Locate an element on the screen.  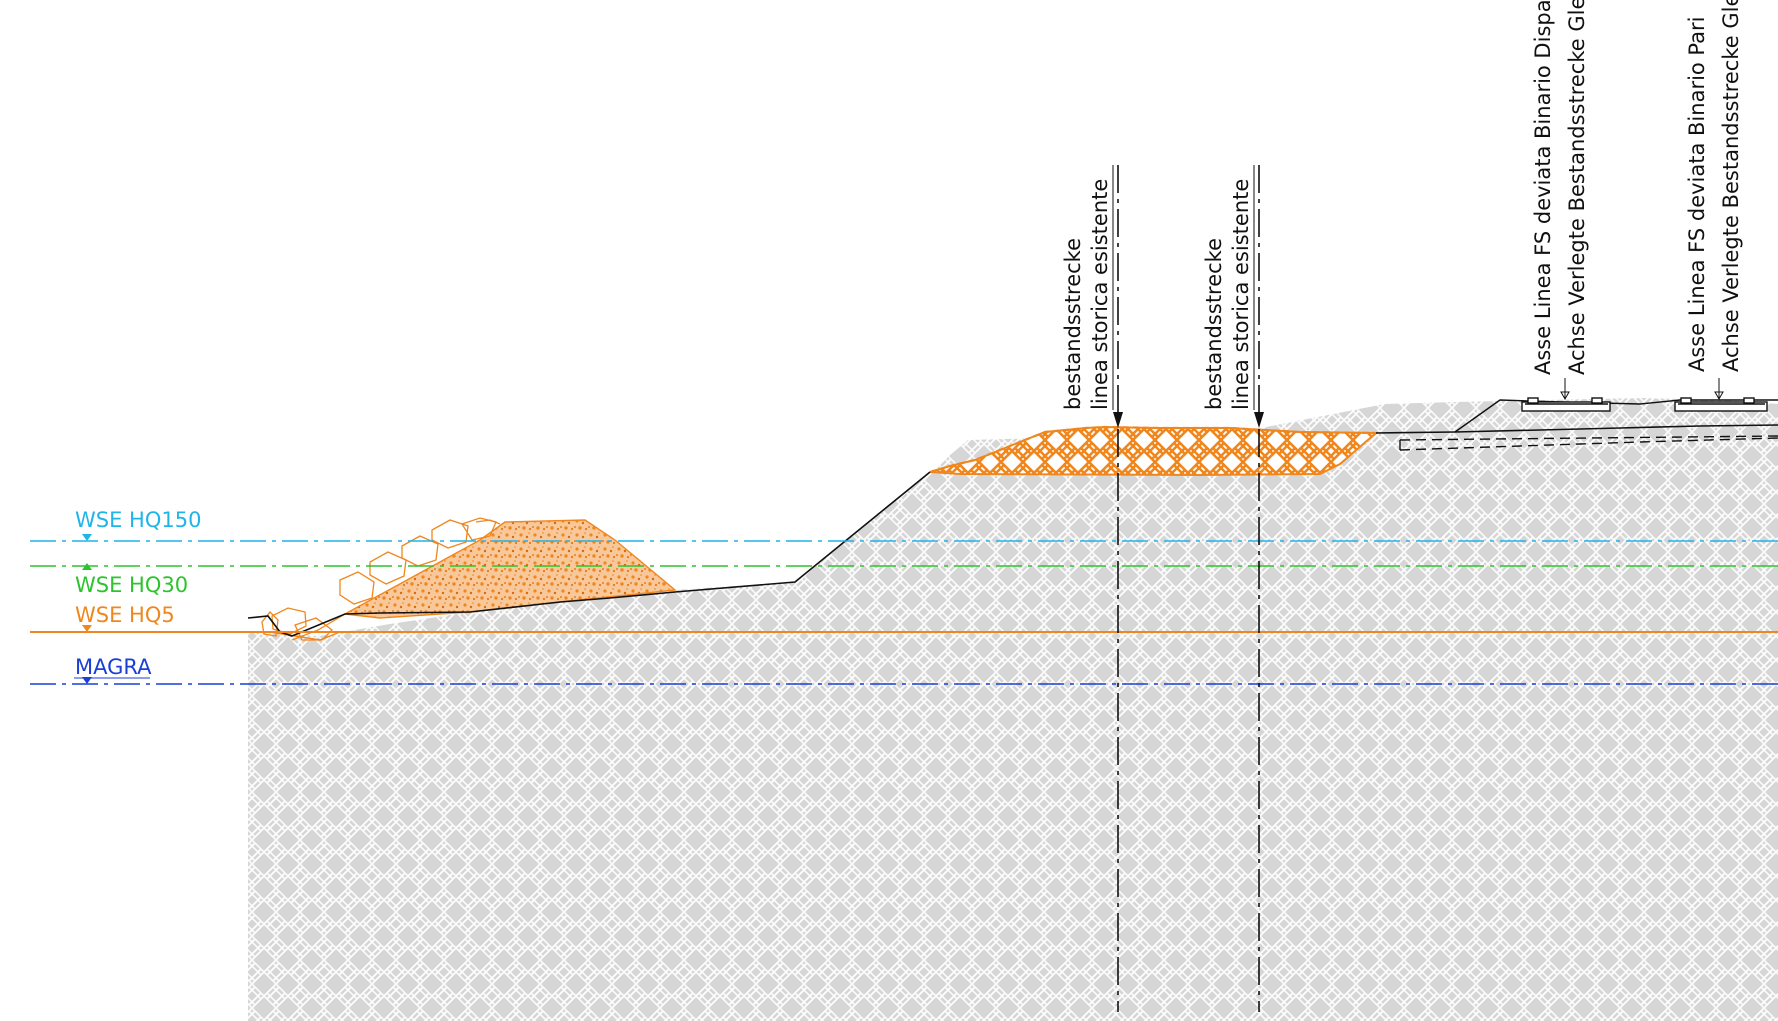
hq5-marker is located at coordinates (87, 628).